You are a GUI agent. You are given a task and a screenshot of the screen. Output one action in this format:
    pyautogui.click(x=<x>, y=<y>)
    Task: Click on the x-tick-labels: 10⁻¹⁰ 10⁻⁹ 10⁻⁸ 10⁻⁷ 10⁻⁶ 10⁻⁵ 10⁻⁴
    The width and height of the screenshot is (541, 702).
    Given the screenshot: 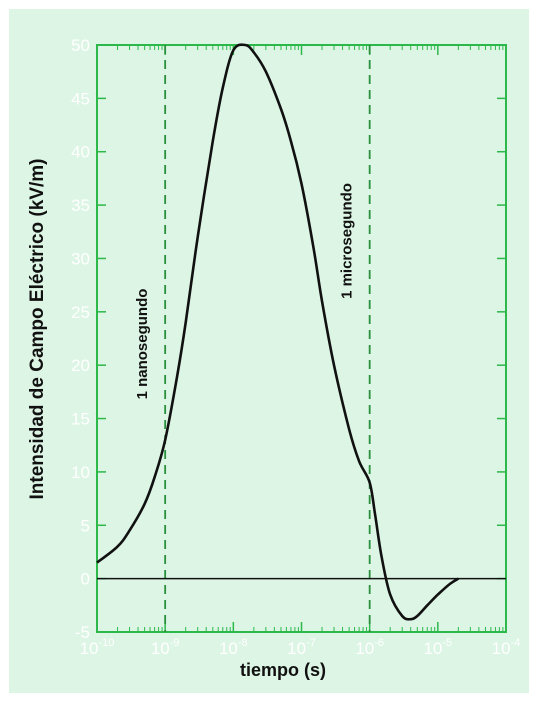 What is the action you would take?
    pyautogui.click(x=300, y=647)
    